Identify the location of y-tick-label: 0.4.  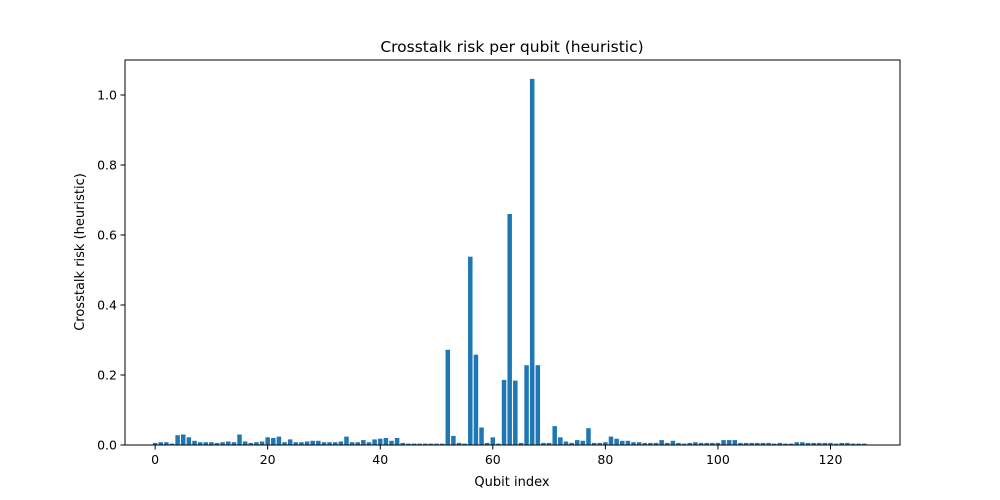
(107, 305).